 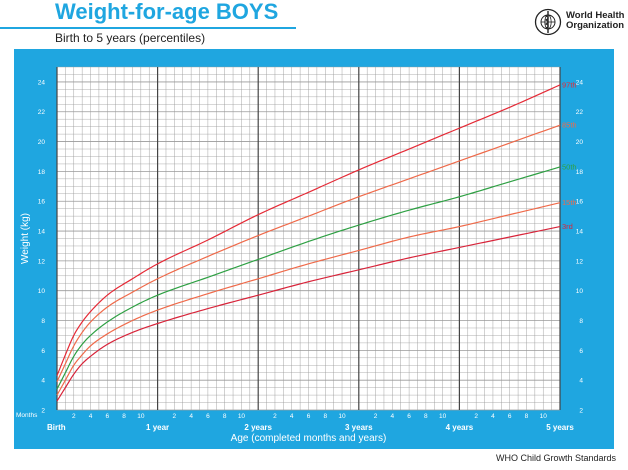 What do you see at coordinates (569, 125) in the screenshot?
I see `percentile-label: 85th` at bounding box center [569, 125].